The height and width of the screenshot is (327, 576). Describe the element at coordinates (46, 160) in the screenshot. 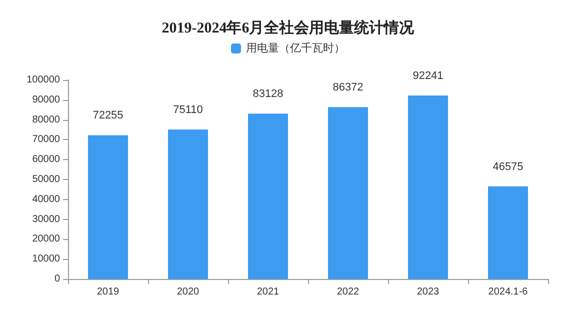

I see `y-tick-label: 60000` at that location.